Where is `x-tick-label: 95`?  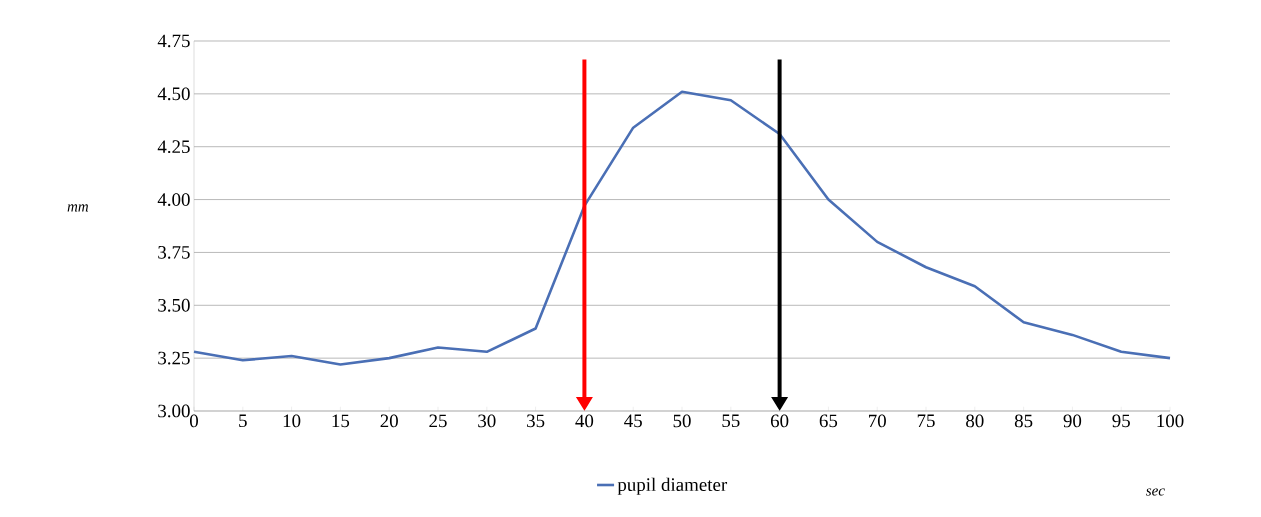
x-tick-label: 95 is located at coordinates (1121, 421).